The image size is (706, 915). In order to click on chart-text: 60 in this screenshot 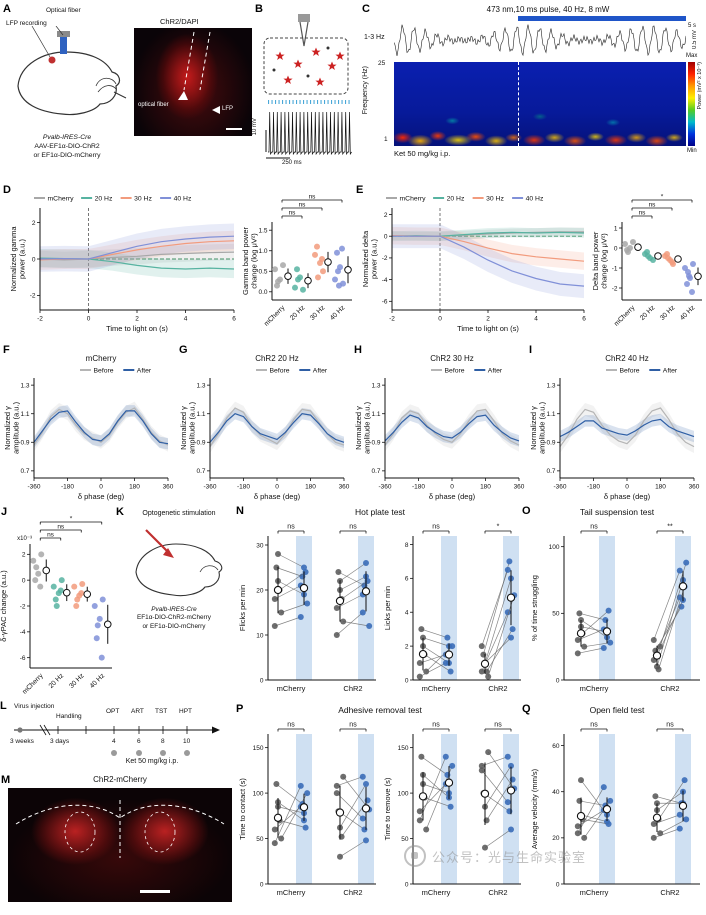, I will do `click(556, 746)`.